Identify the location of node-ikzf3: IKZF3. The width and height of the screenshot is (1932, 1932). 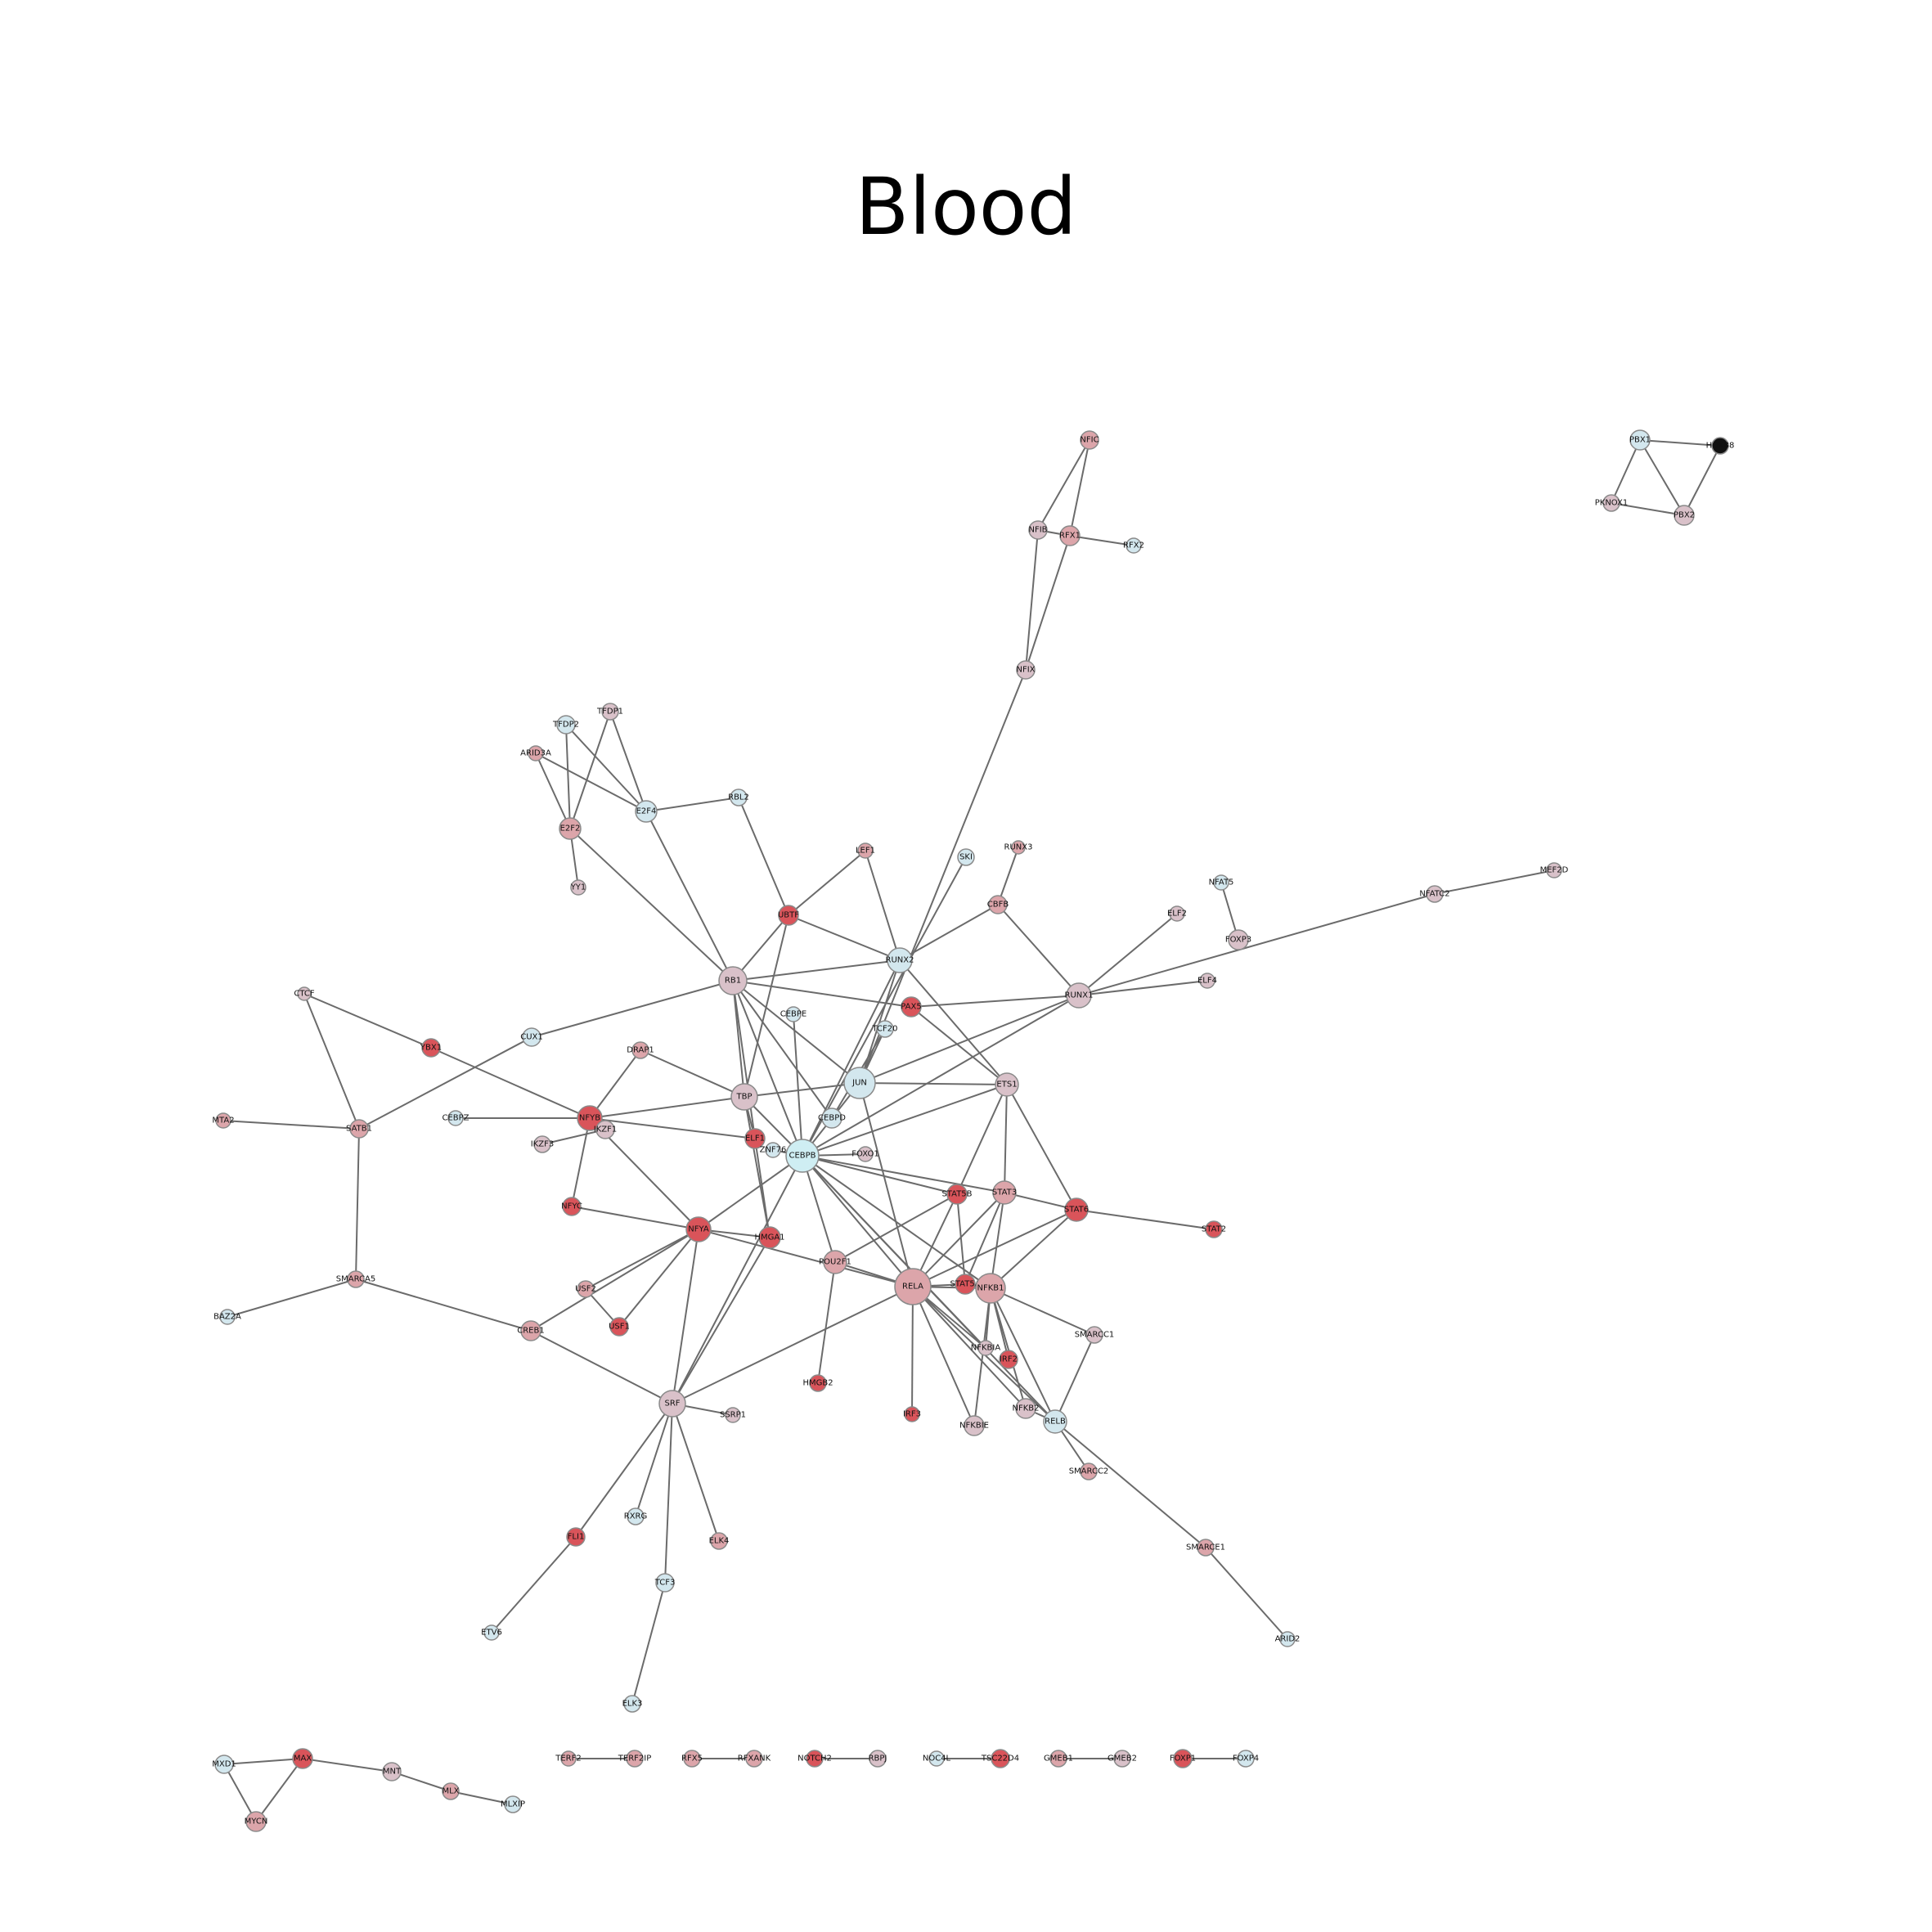
(543, 1144).